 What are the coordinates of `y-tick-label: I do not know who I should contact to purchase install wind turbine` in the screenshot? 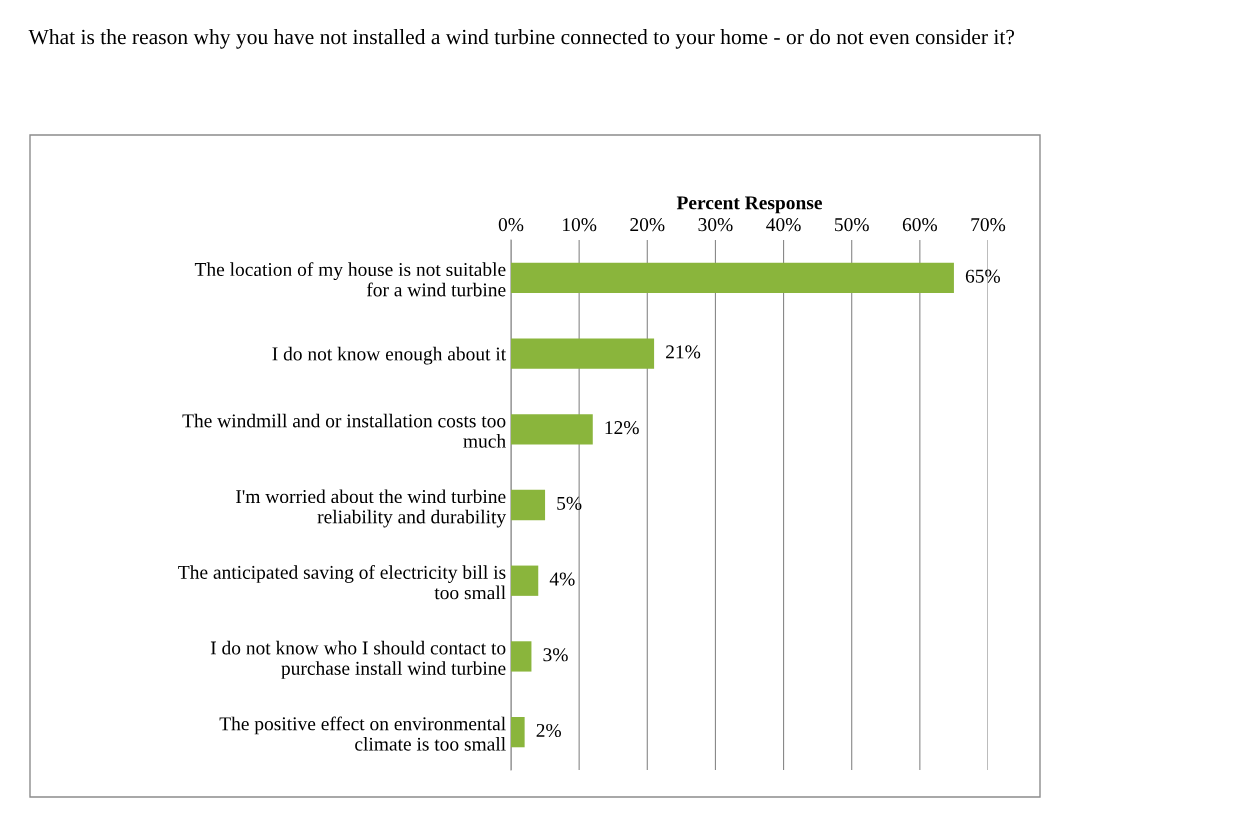 It's located at (358, 659).